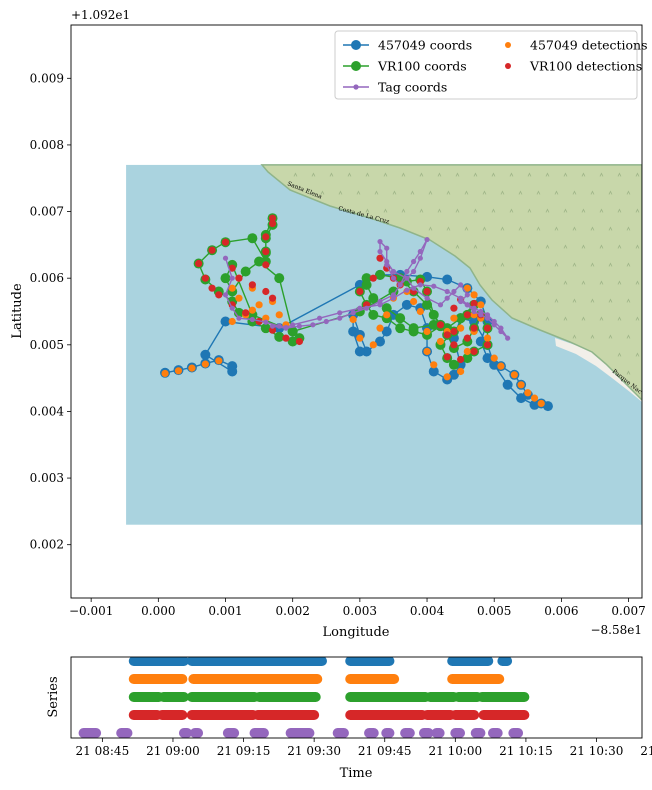 The width and height of the screenshot is (652, 790). I want to click on time-x-tick-label: 21 10:00, so click(455, 751).